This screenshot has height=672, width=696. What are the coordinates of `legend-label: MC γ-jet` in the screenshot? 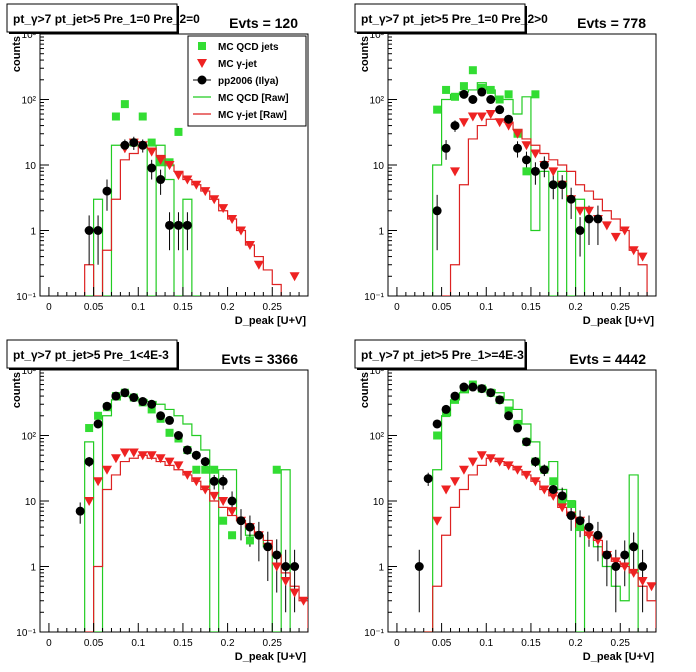 It's located at (238, 64).